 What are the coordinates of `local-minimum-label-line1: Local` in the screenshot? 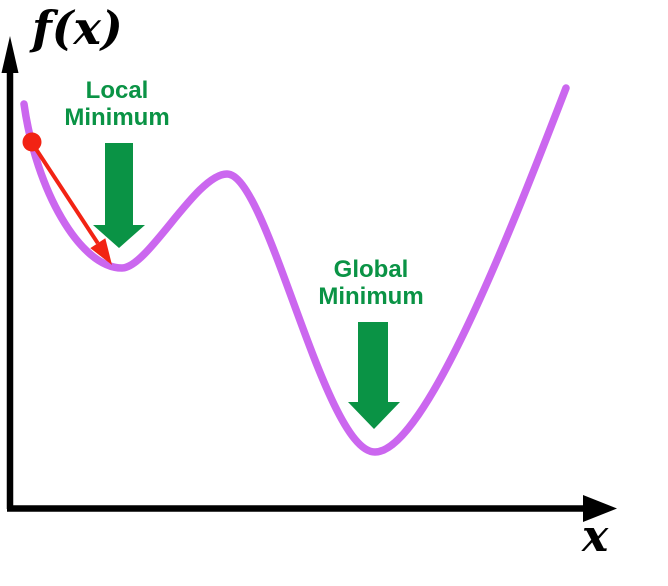 It's located at (117, 90).